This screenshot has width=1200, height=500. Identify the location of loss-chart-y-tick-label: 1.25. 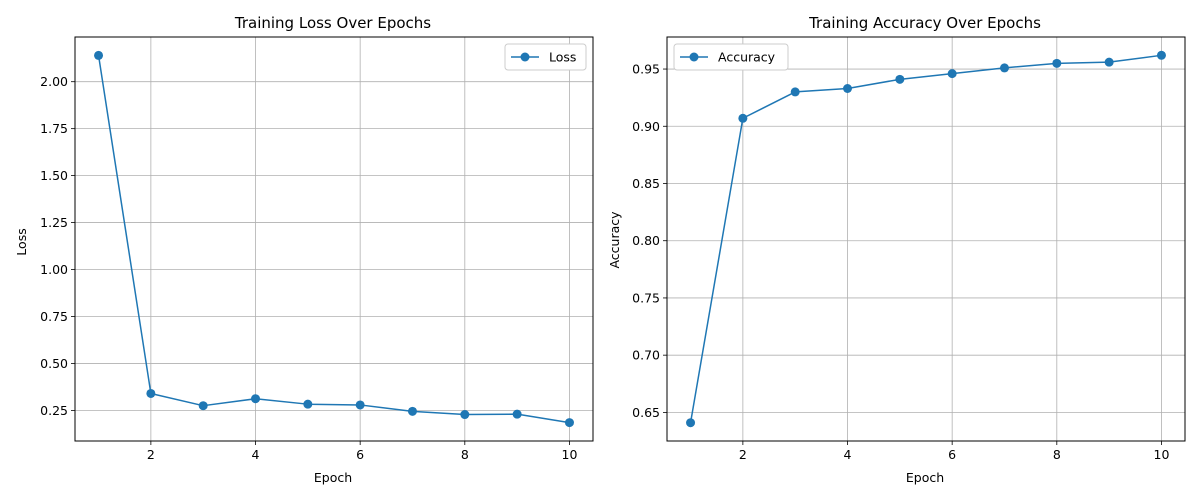
(54, 222).